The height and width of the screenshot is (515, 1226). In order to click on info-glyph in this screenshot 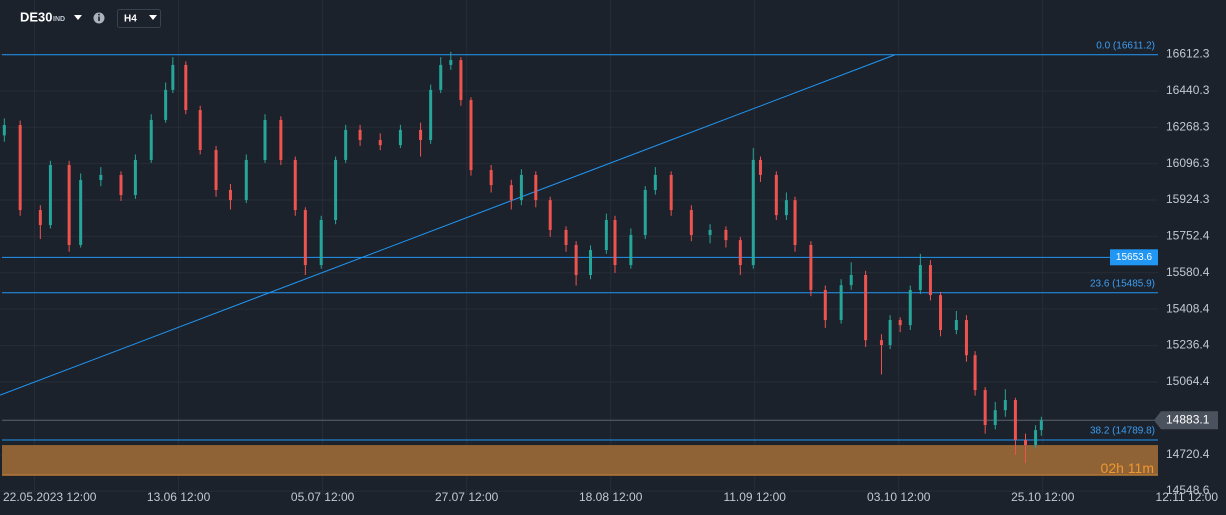, I will do `click(99, 18)`.